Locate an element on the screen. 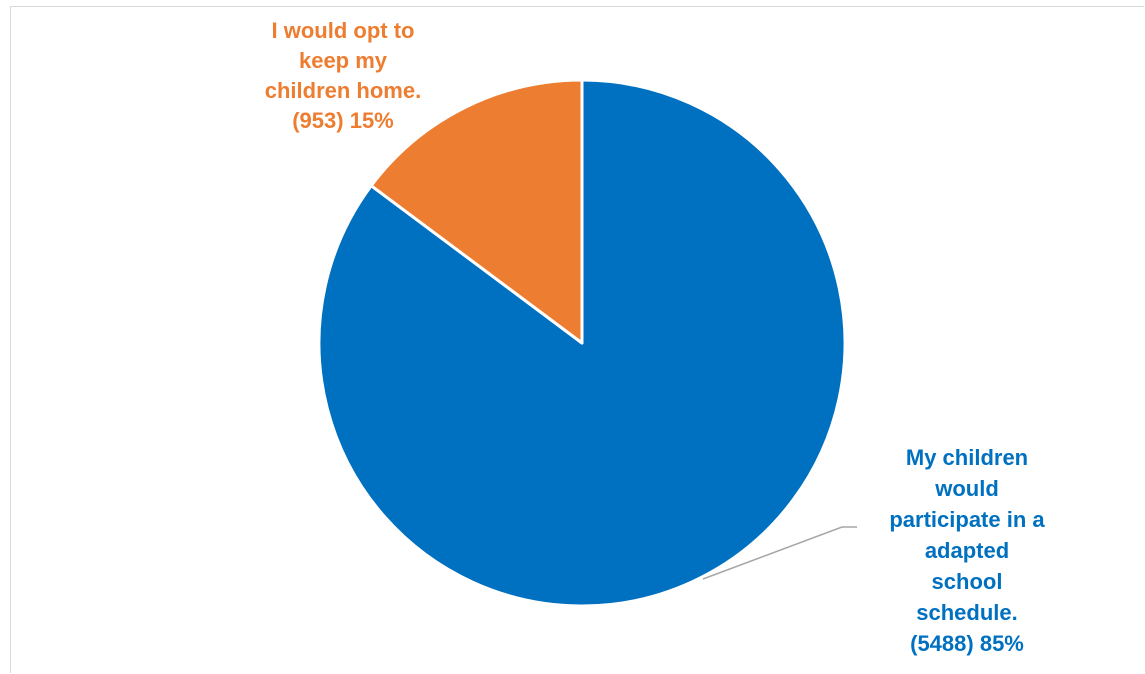 The height and width of the screenshot is (674, 1145). slice-label-line: children home. is located at coordinates (343, 90).